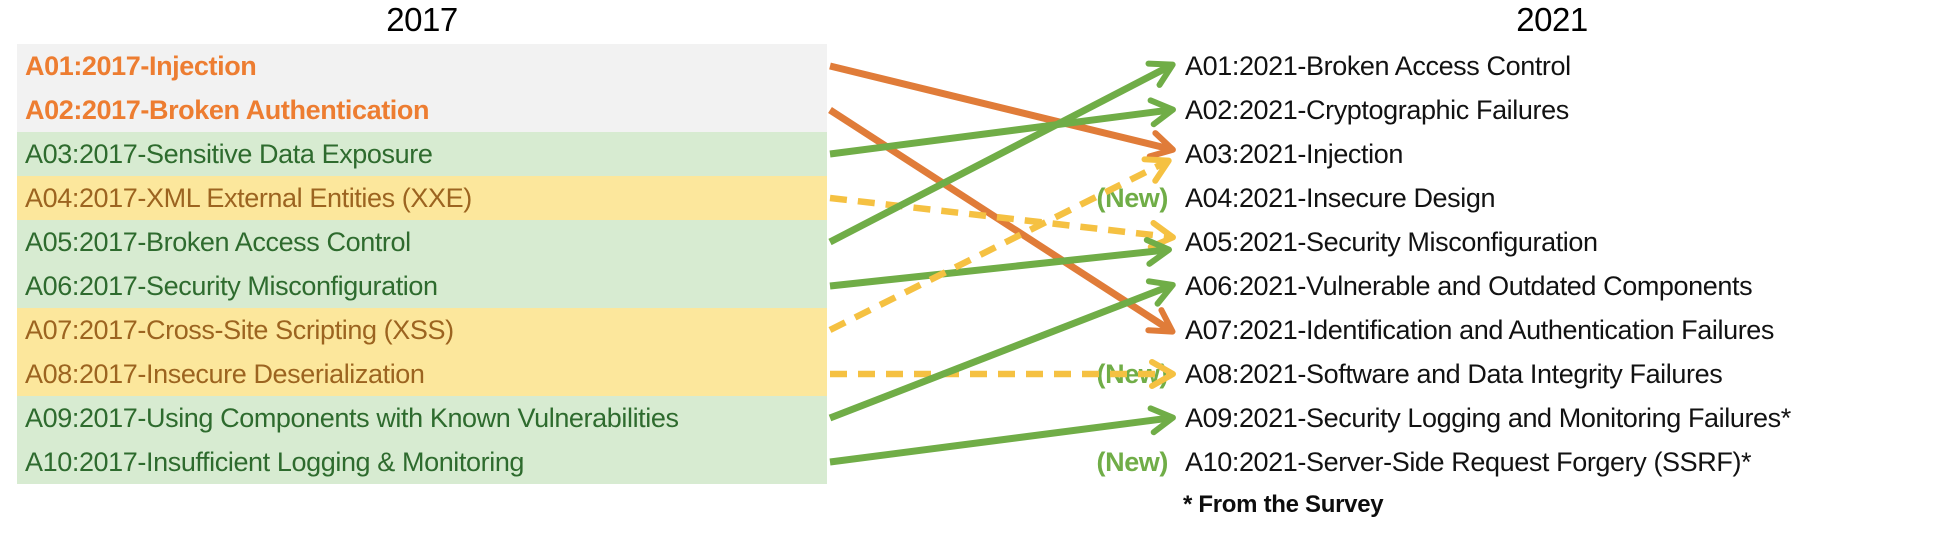 This screenshot has height=534, width=1940. Describe the element at coordinates (1340, 197) in the screenshot. I see `owasp-2021-item: A04:2021-Insecure Design` at that location.